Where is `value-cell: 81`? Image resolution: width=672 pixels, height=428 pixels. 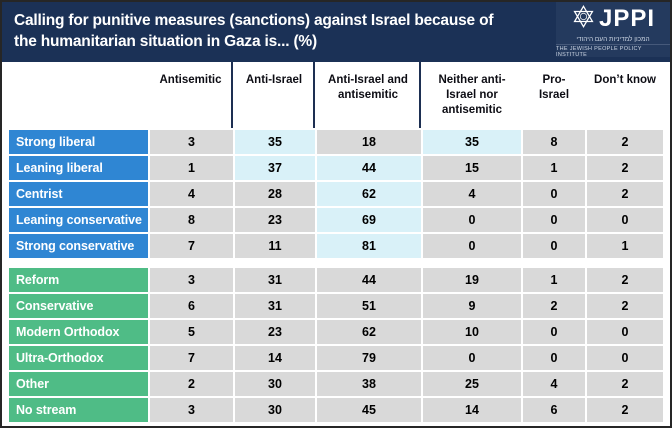
value-cell: 81 is located at coordinates (369, 246).